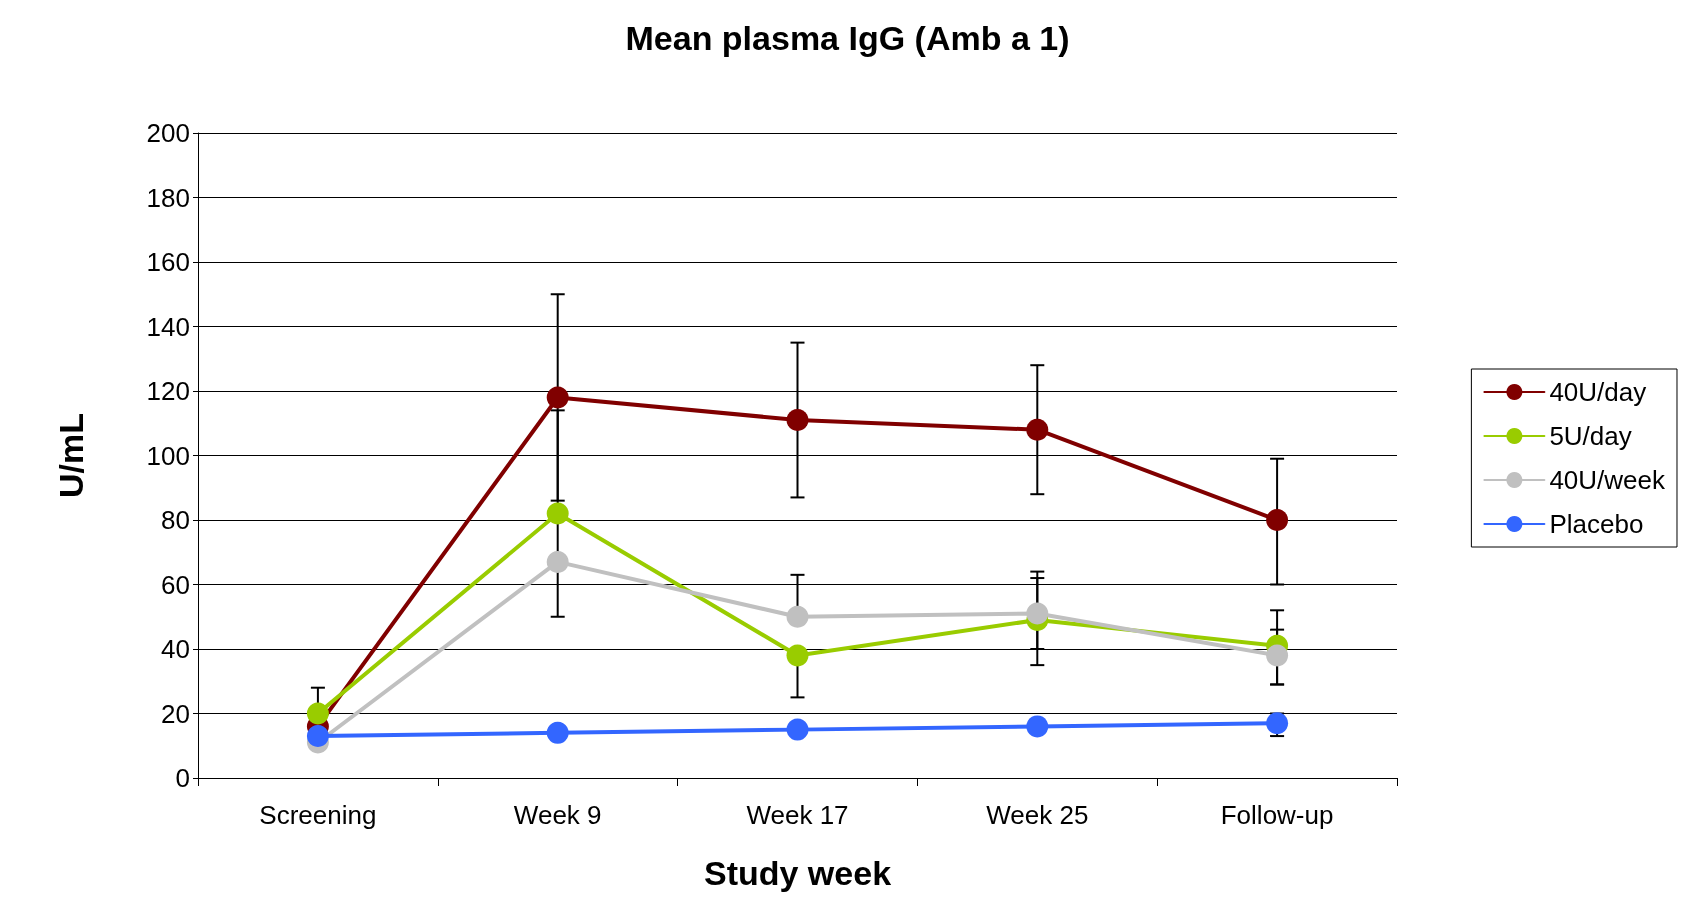 The image size is (1695, 920). What do you see at coordinates (168, 326) in the screenshot?
I see `y-tick-label: 140` at bounding box center [168, 326].